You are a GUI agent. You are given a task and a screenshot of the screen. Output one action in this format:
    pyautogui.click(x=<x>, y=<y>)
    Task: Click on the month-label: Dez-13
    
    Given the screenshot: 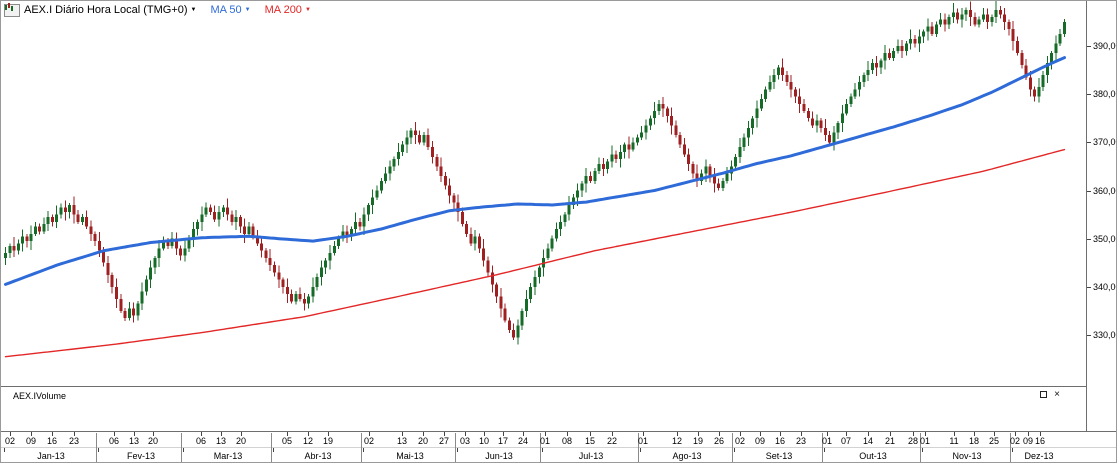 What is the action you would take?
    pyautogui.click(x=1039, y=456)
    